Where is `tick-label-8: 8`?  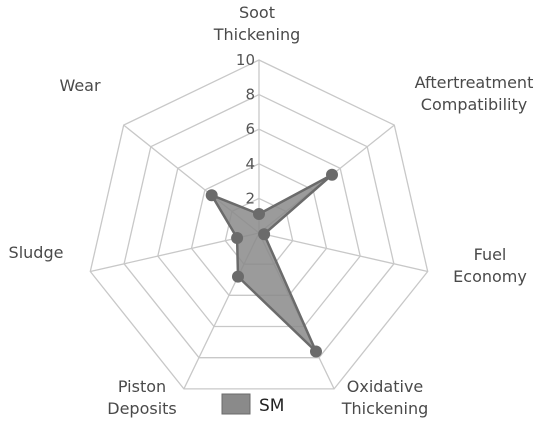
tick-label-8: 8 is located at coordinates (250, 95).